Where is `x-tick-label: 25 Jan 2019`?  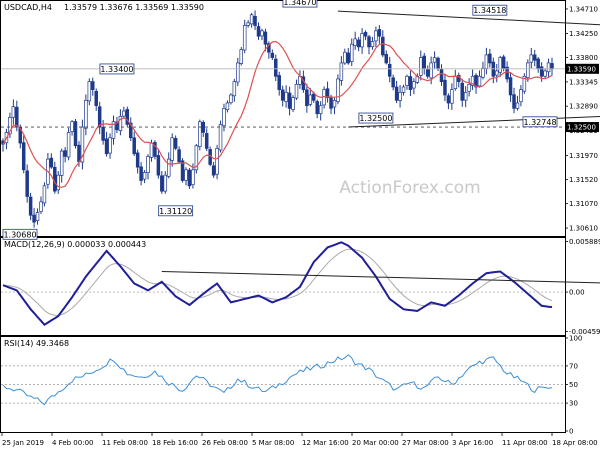
x-tick-label: 25 Jan 2019 is located at coordinates (23, 443).